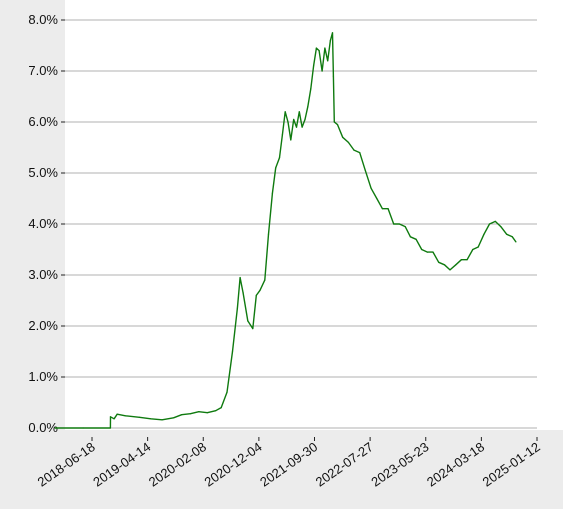 This screenshot has height=509, width=563. I want to click on y-tick-label: 3.0%, so click(43, 274).